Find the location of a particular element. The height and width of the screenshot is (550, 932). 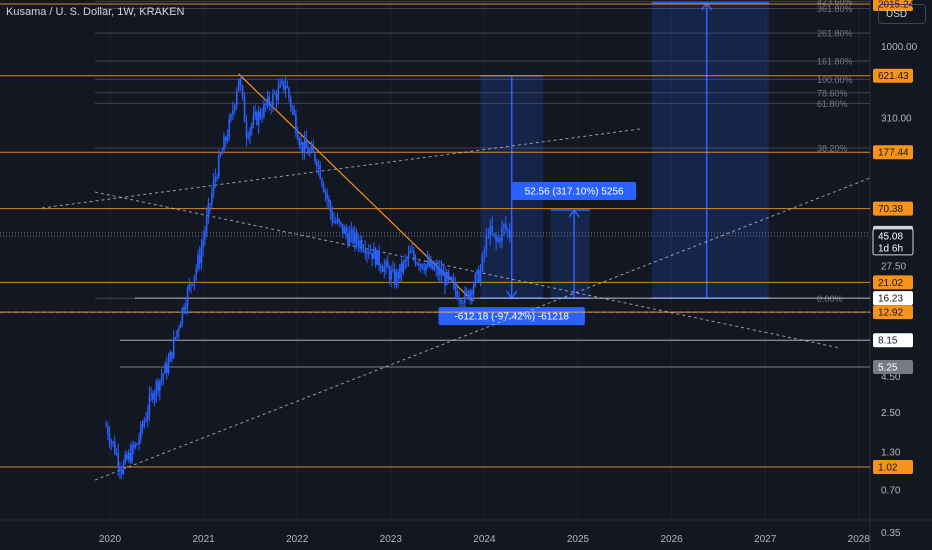

x-tick-label: 2022 is located at coordinates (297, 539).